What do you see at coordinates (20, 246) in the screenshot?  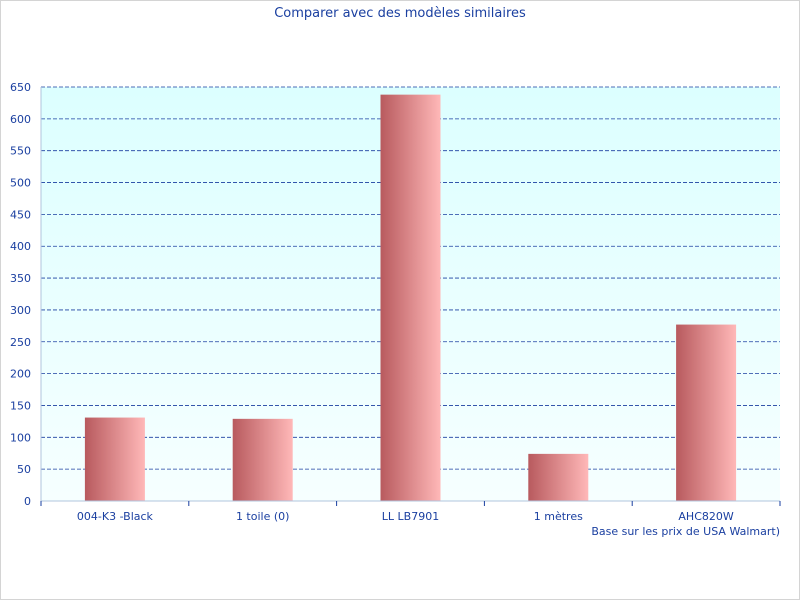 I see `y-tick-label: 400` at bounding box center [20, 246].